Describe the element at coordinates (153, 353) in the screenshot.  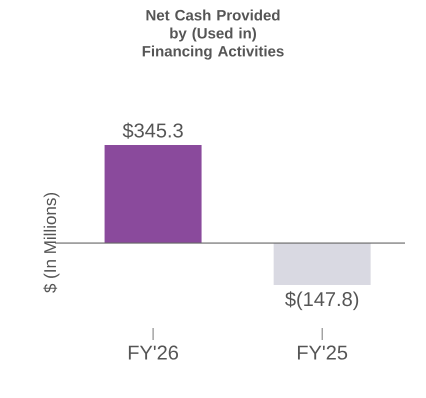
I see `x-tick-label: FY'26` at that location.